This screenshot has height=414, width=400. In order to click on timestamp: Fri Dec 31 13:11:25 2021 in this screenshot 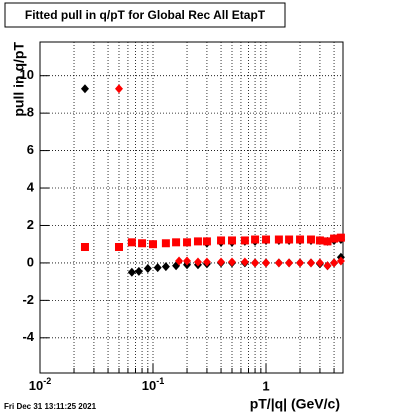, I will do `click(50, 406)`.